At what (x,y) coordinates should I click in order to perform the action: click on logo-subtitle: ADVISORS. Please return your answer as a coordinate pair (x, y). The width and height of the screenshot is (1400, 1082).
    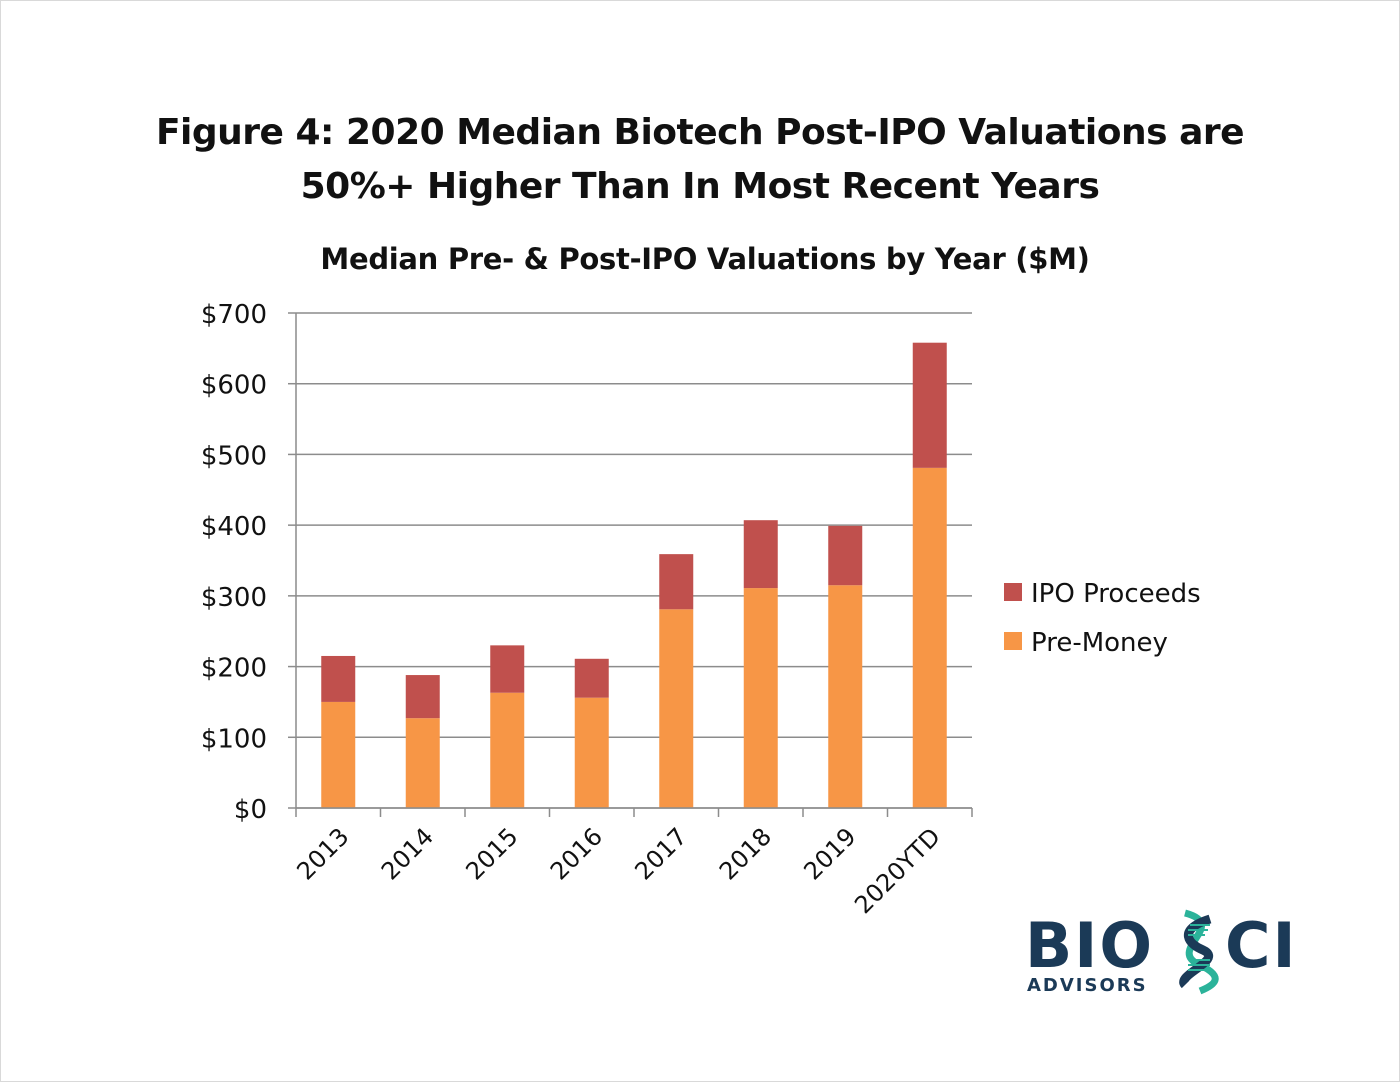
    Looking at the image, I should click on (1087, 985).